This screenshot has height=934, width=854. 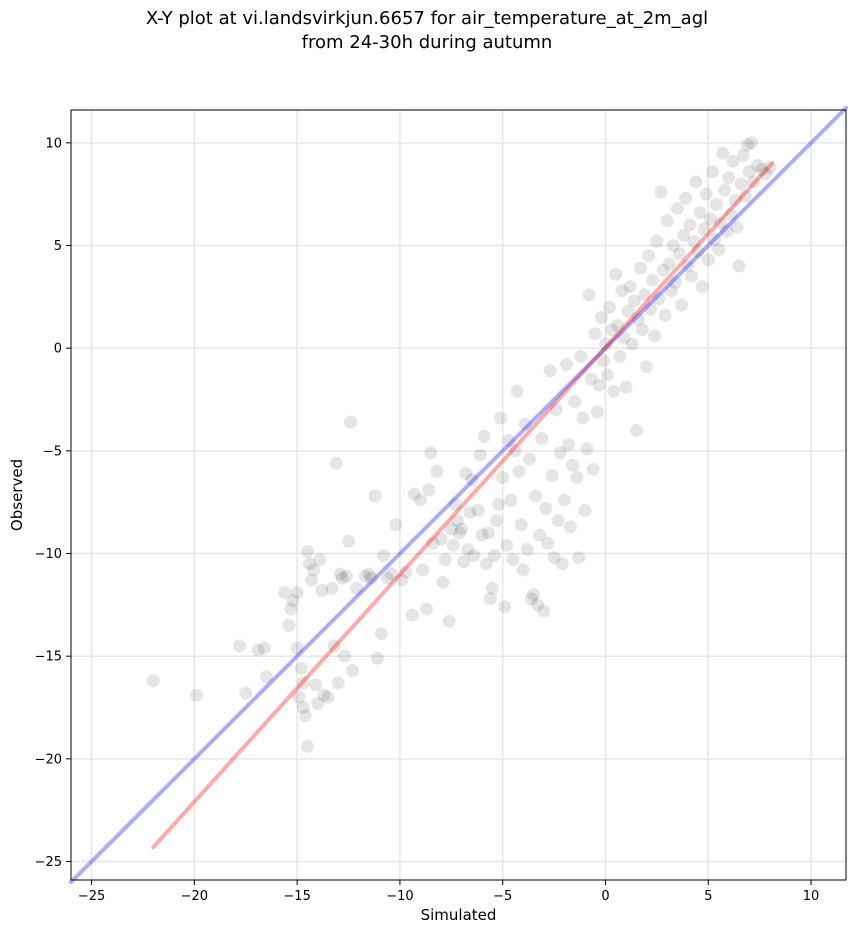 I want to click on y-tick-label: 10, so click(x=53, y=143).